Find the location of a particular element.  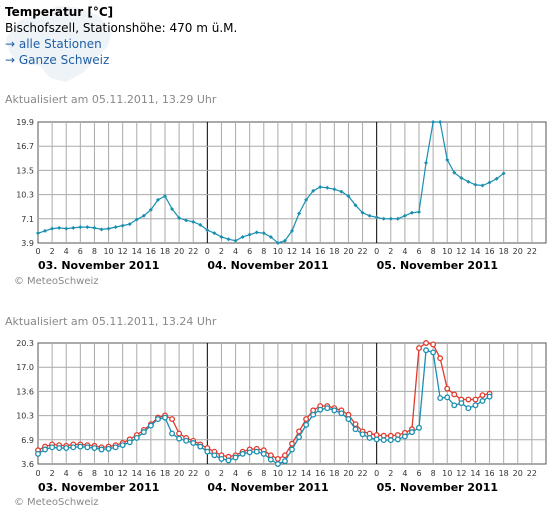

whole-switzerland-link: → Ganze Schweiz is located at coordinates (57, 60).